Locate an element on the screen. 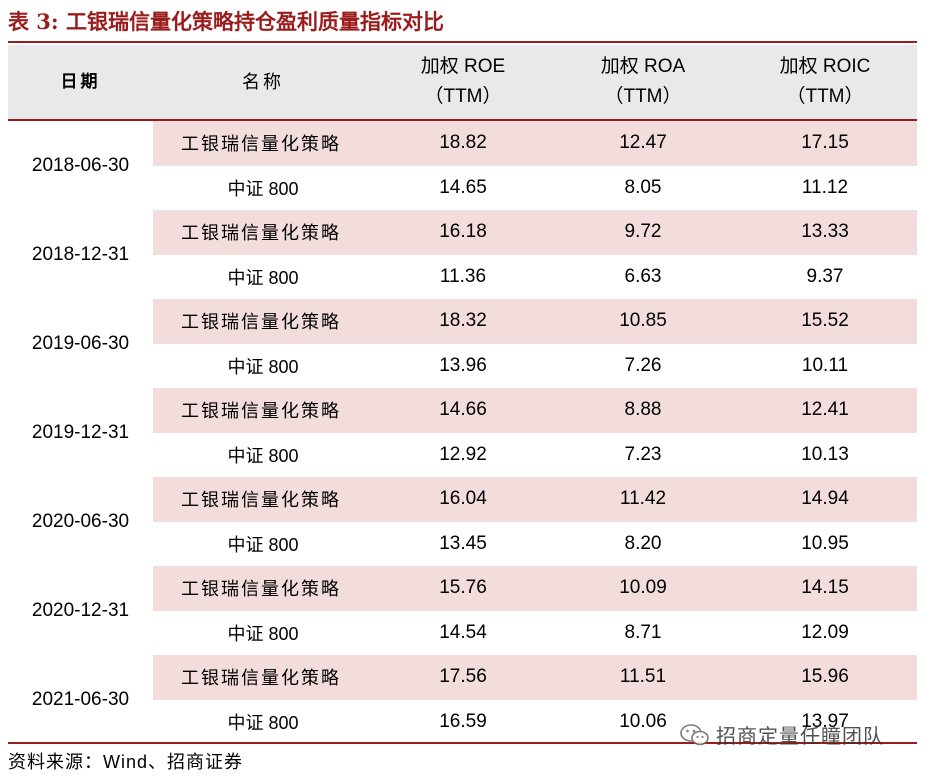 The image size is (931, 778). row-roa: 8.20 is located at coordinates (643, 543).